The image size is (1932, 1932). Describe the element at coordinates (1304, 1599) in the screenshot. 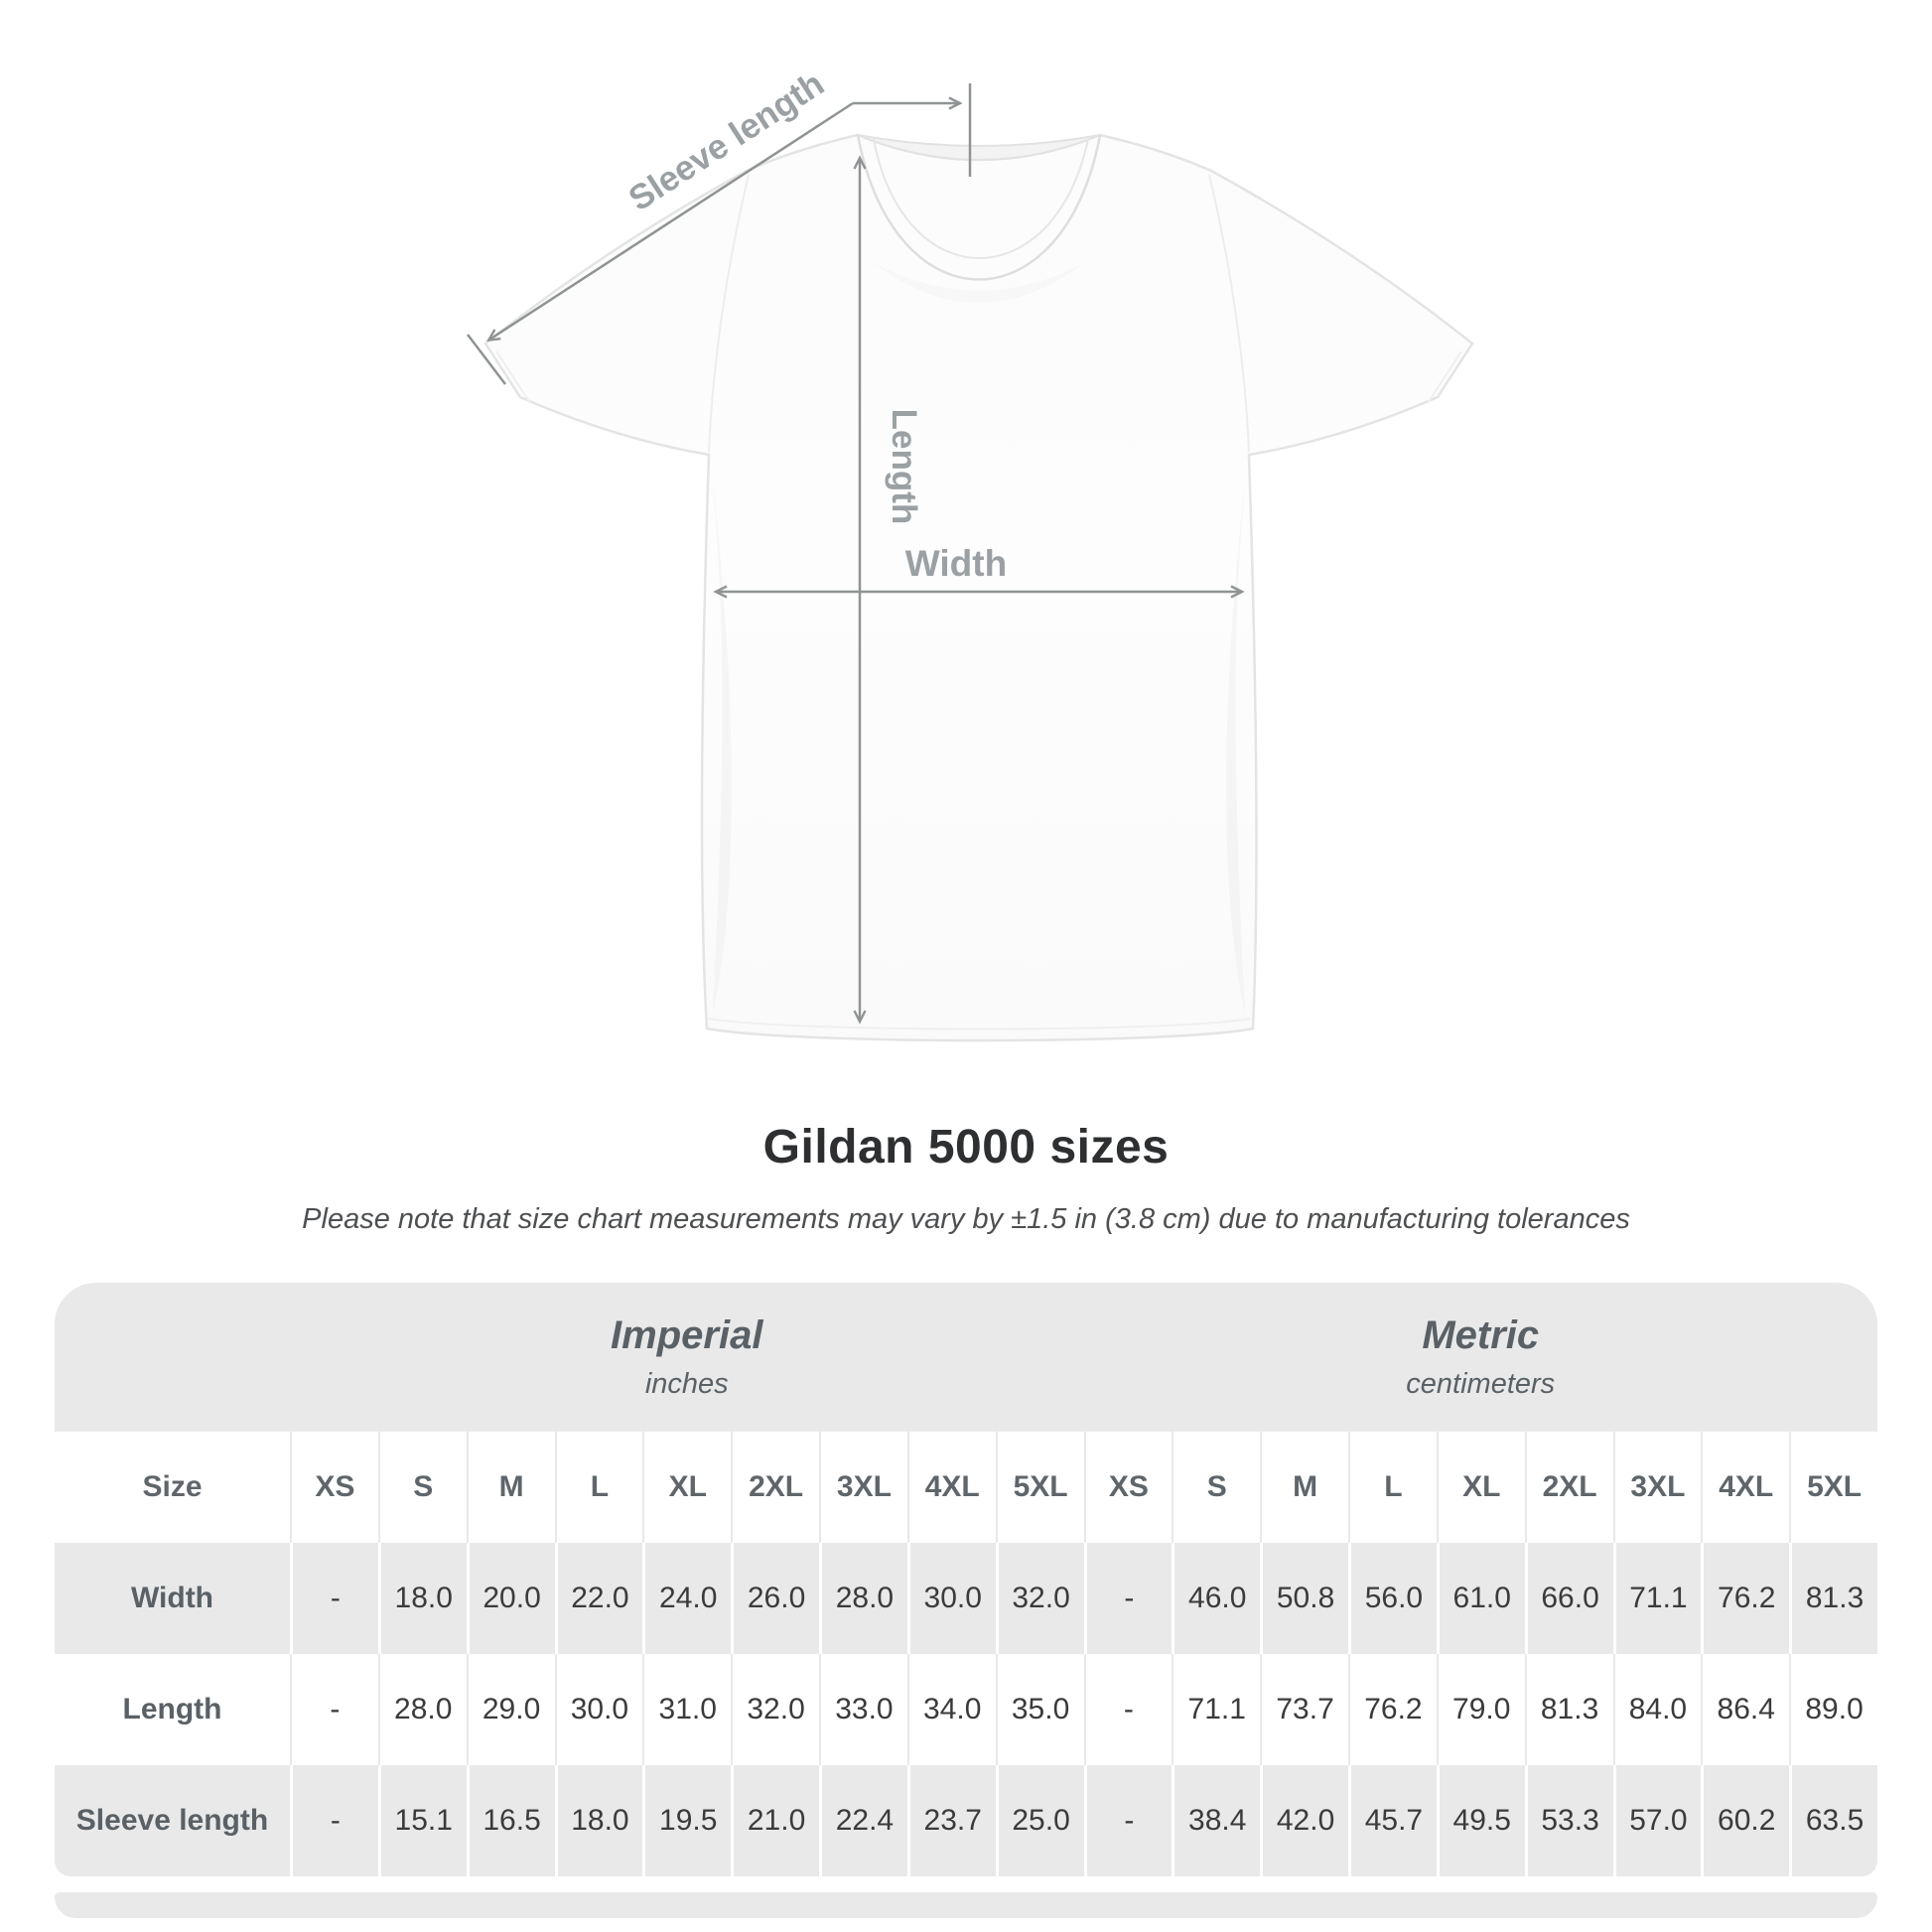

I see `value-cell: 50.8` at that location.